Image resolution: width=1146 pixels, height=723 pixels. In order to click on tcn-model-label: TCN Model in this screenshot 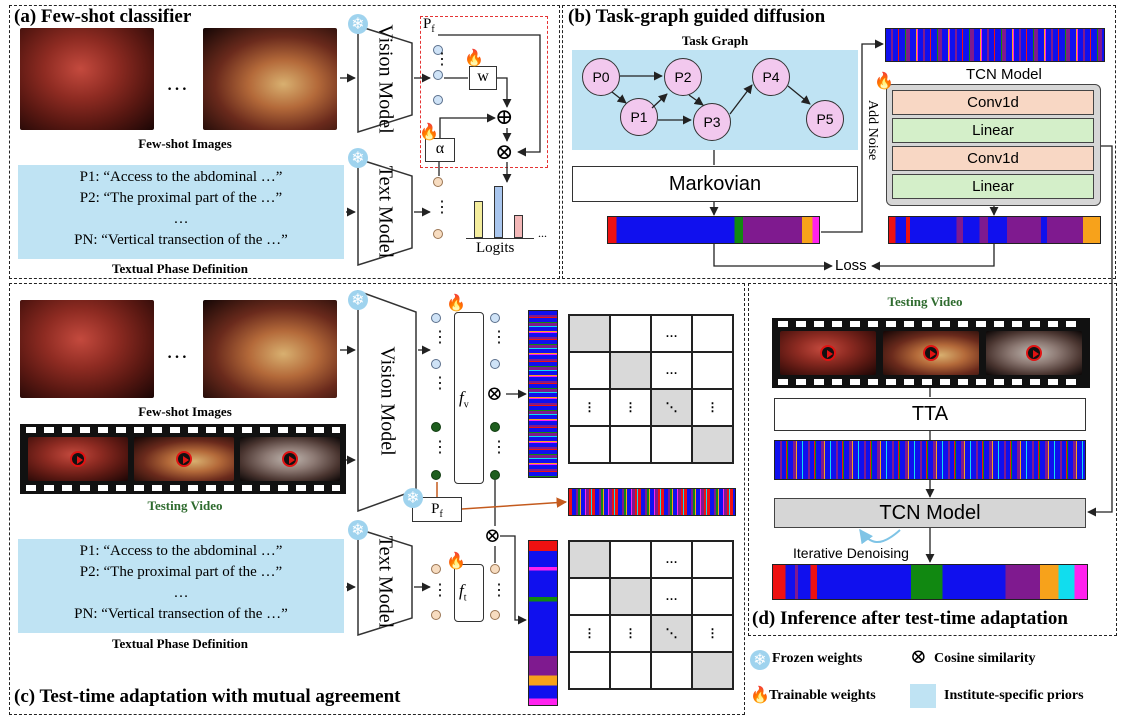, I will do `click(930, 513)`.